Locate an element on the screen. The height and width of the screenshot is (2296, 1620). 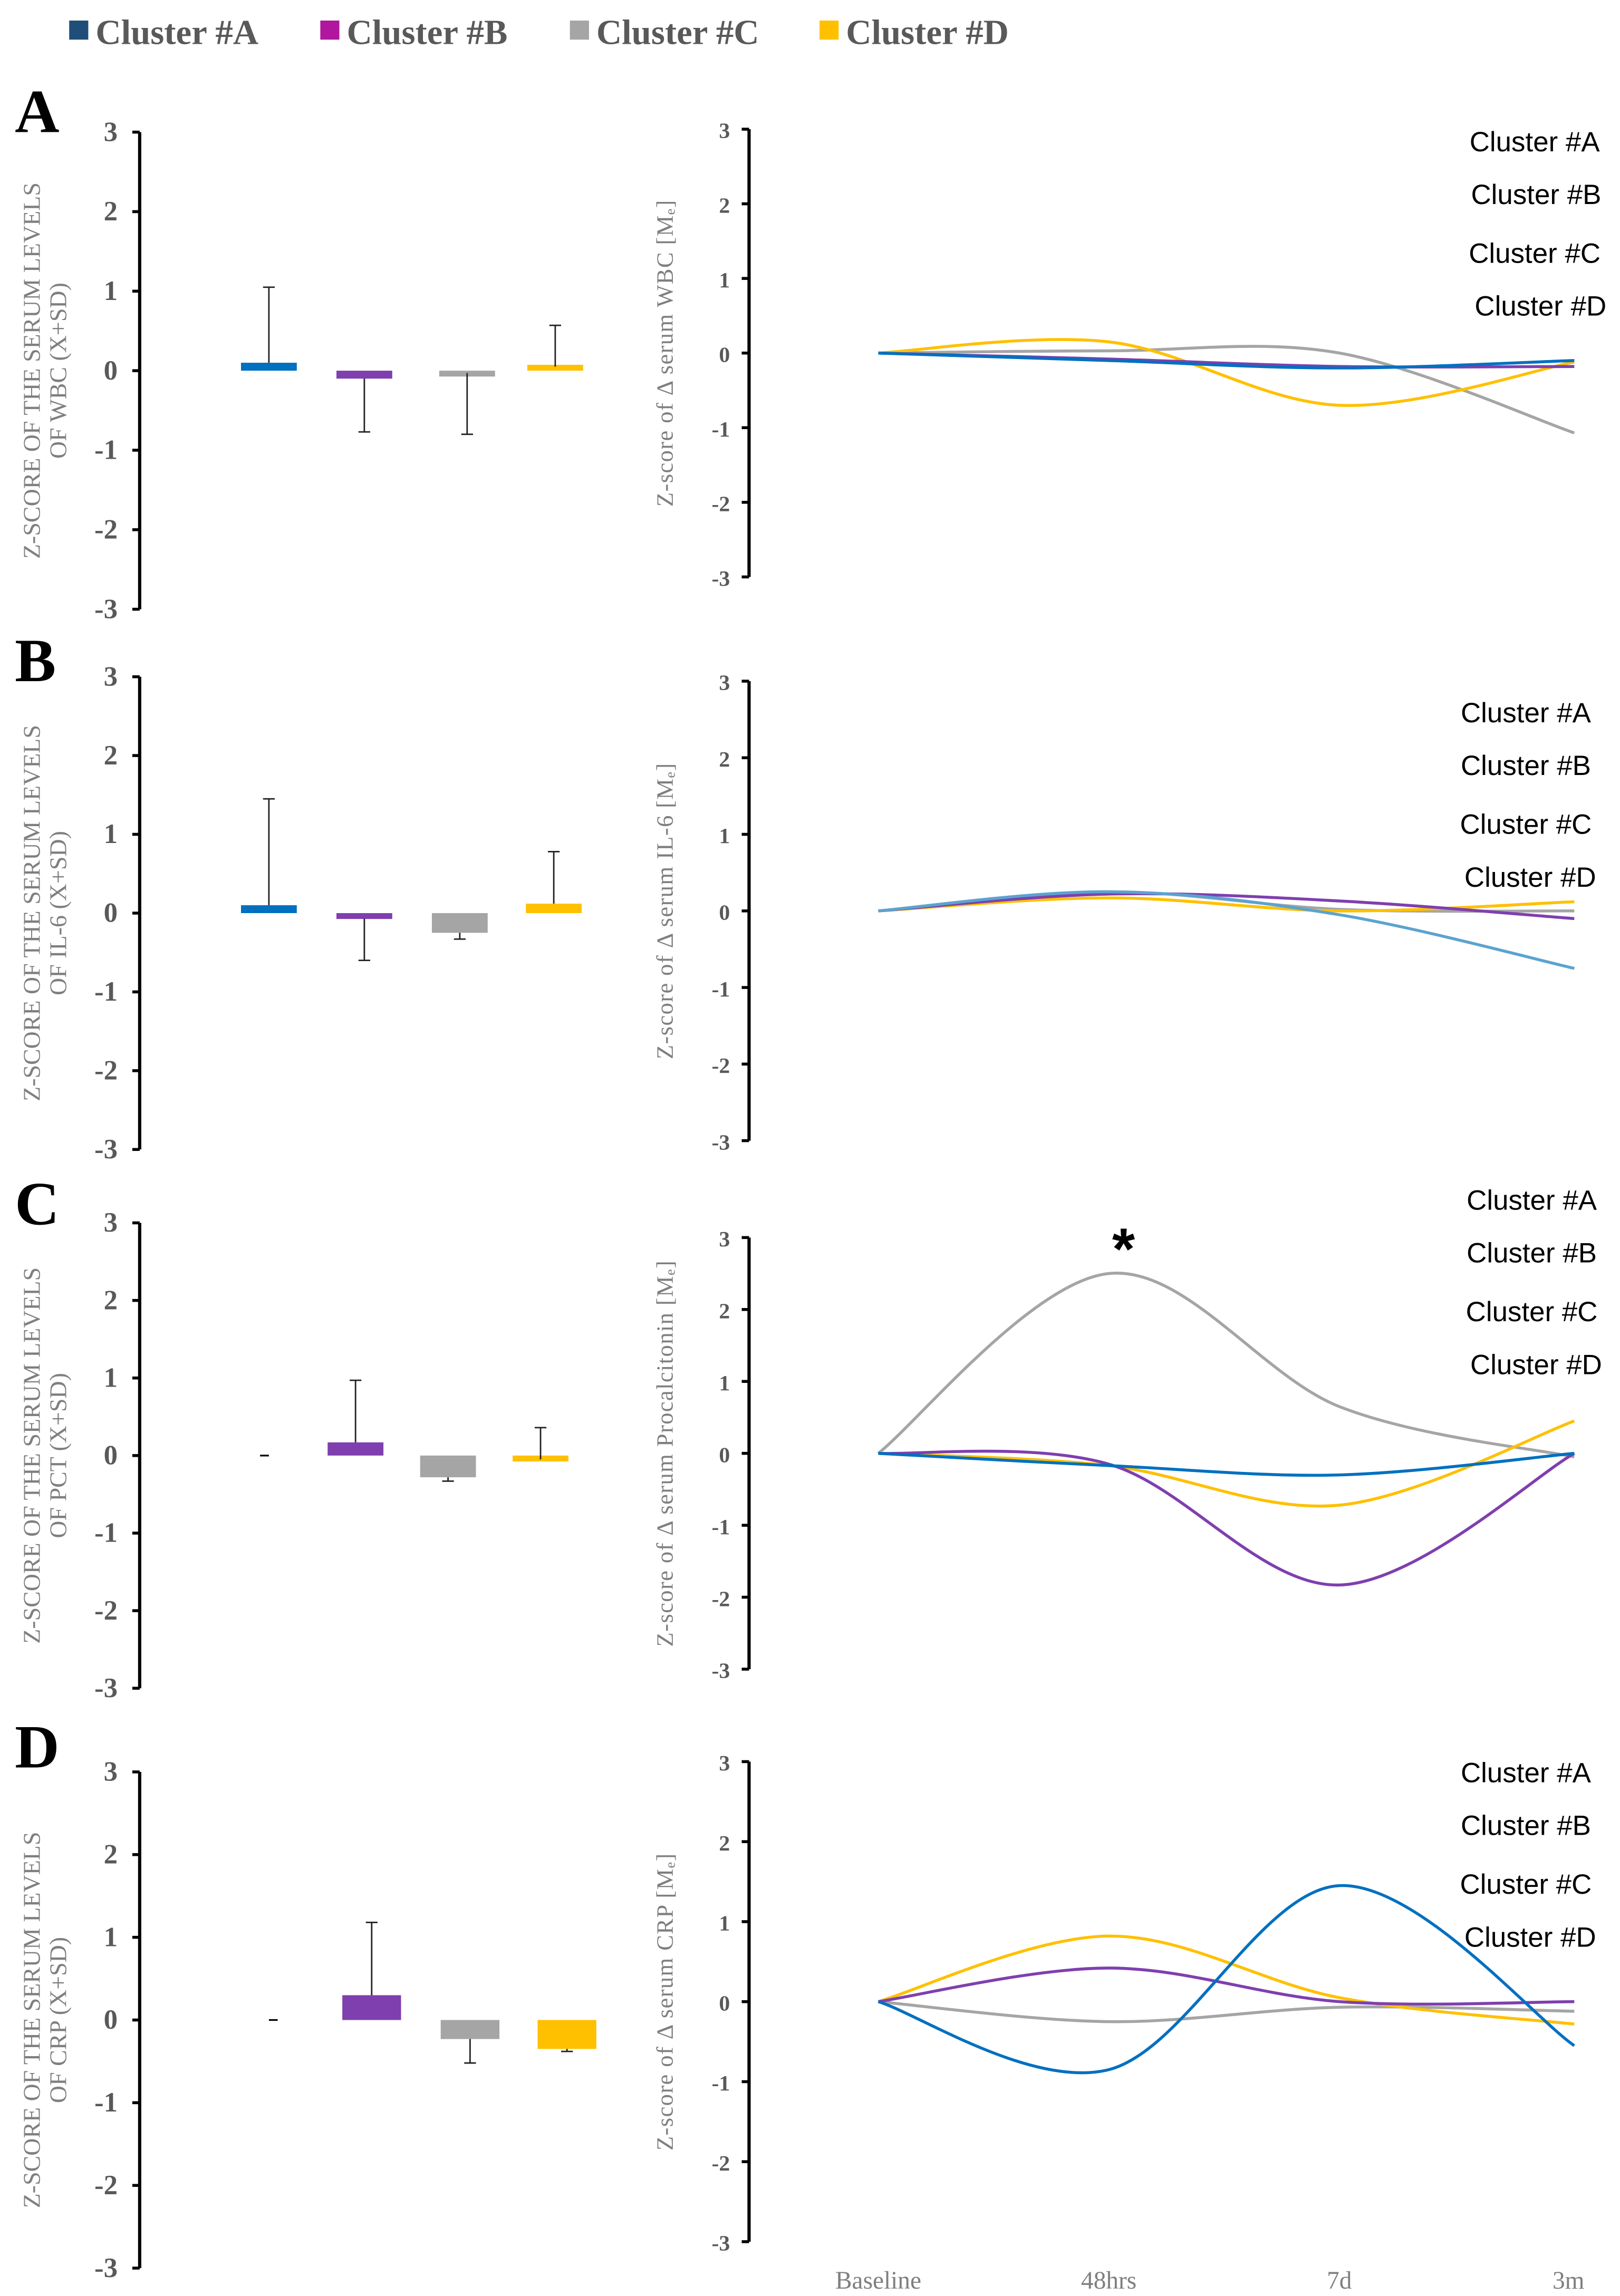
series-line-b is located at coordinates (1226, 906).